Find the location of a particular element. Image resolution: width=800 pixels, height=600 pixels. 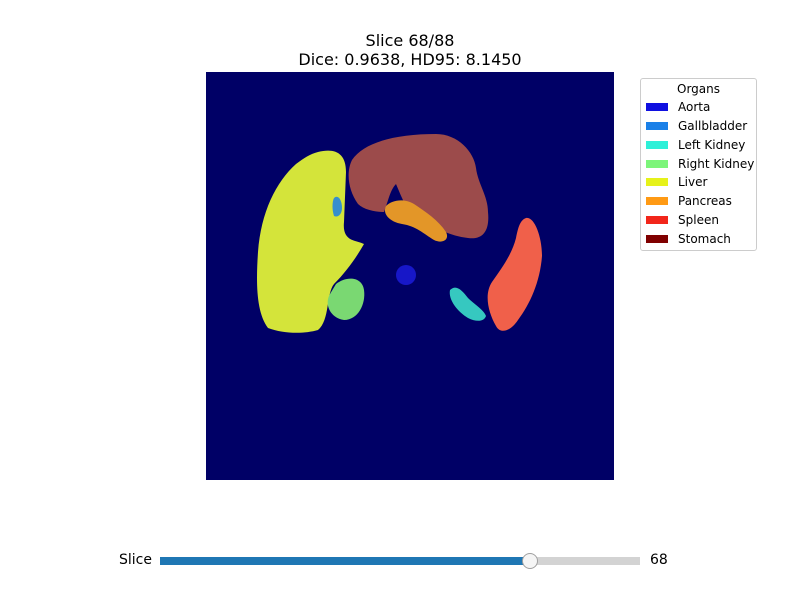

left-kidney-region is located at coordinates (467, 304).